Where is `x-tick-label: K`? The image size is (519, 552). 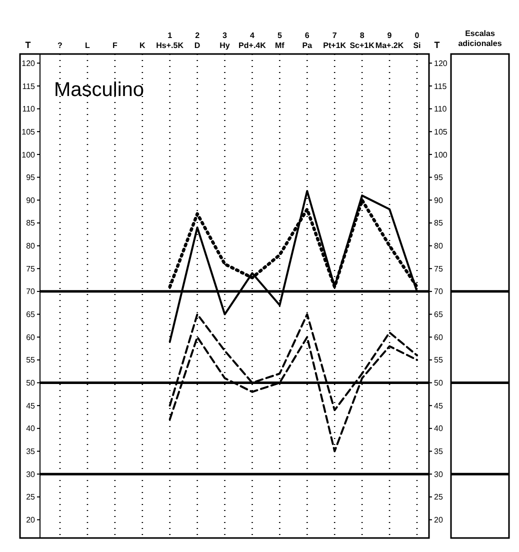
x-tick-label: K is located at coordinates (142, 45).